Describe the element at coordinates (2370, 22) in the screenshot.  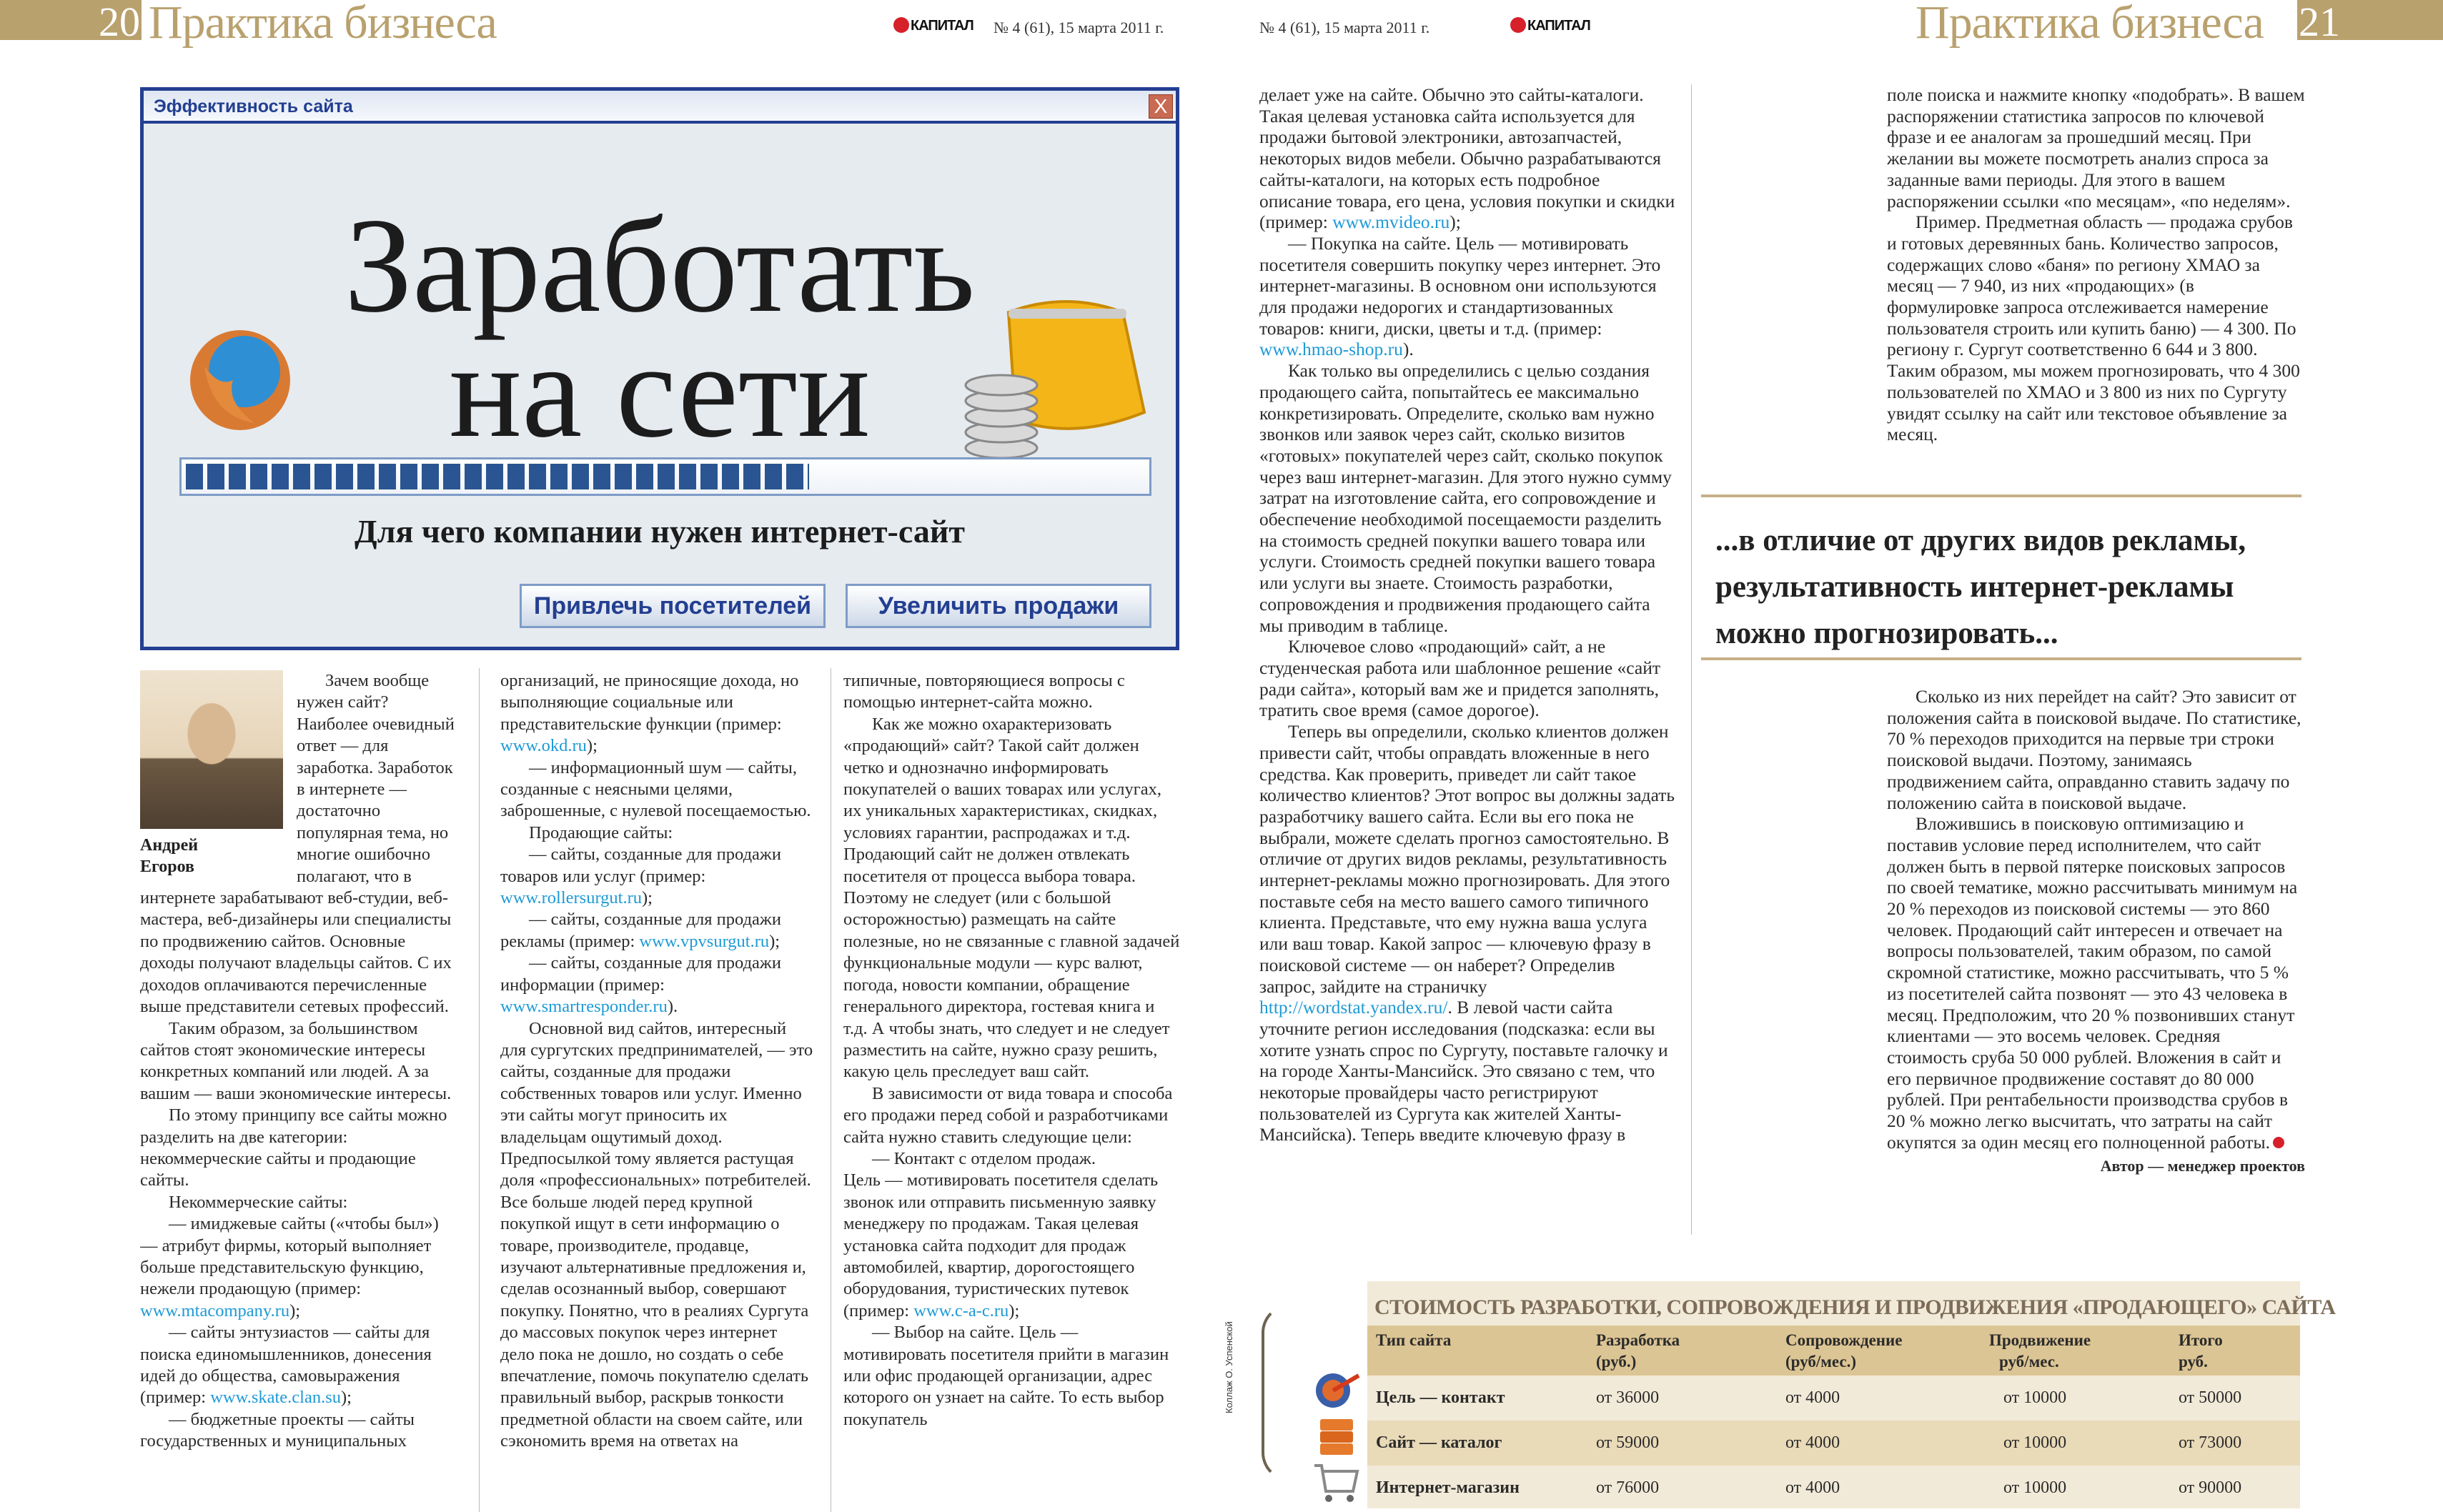
I see `page-number-right: 21` at that location.